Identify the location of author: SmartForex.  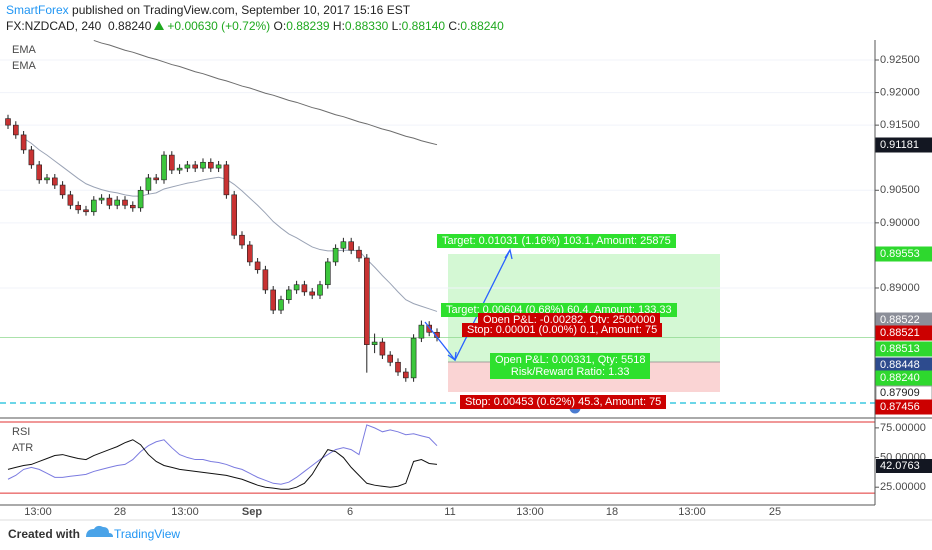
(37, 10).